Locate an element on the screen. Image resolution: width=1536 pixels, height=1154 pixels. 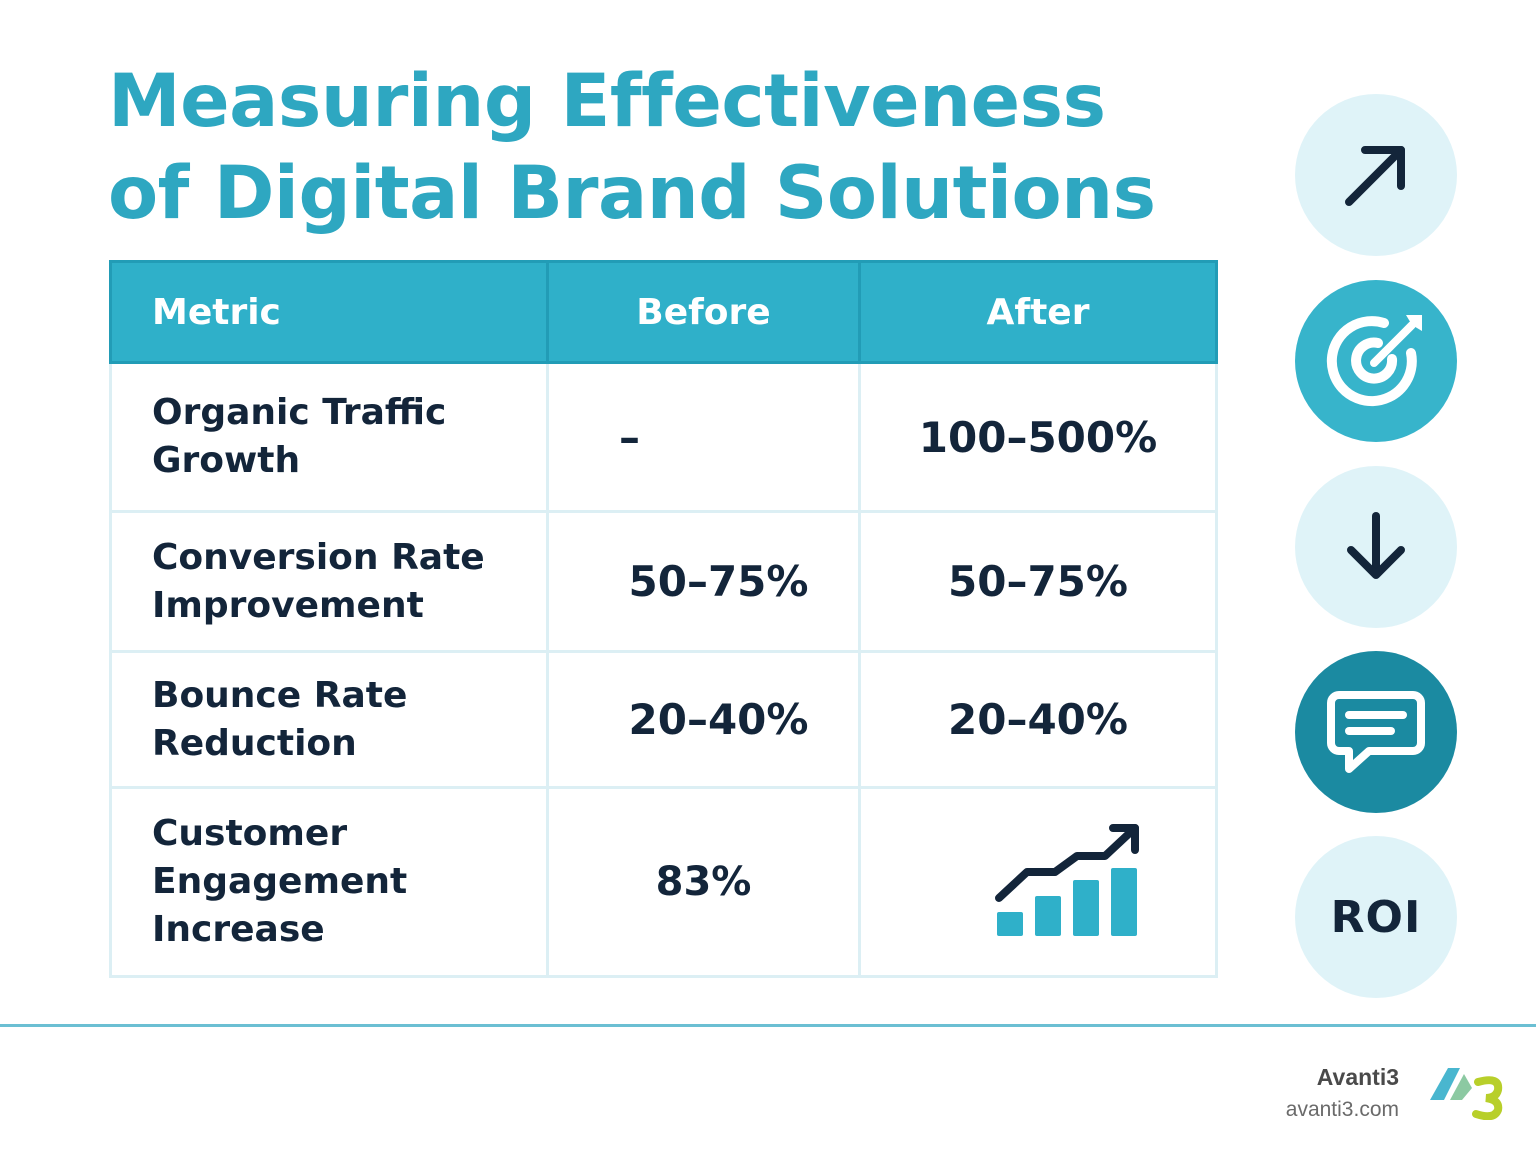
arrow-down-icon is located at coordinates (1376, 545).